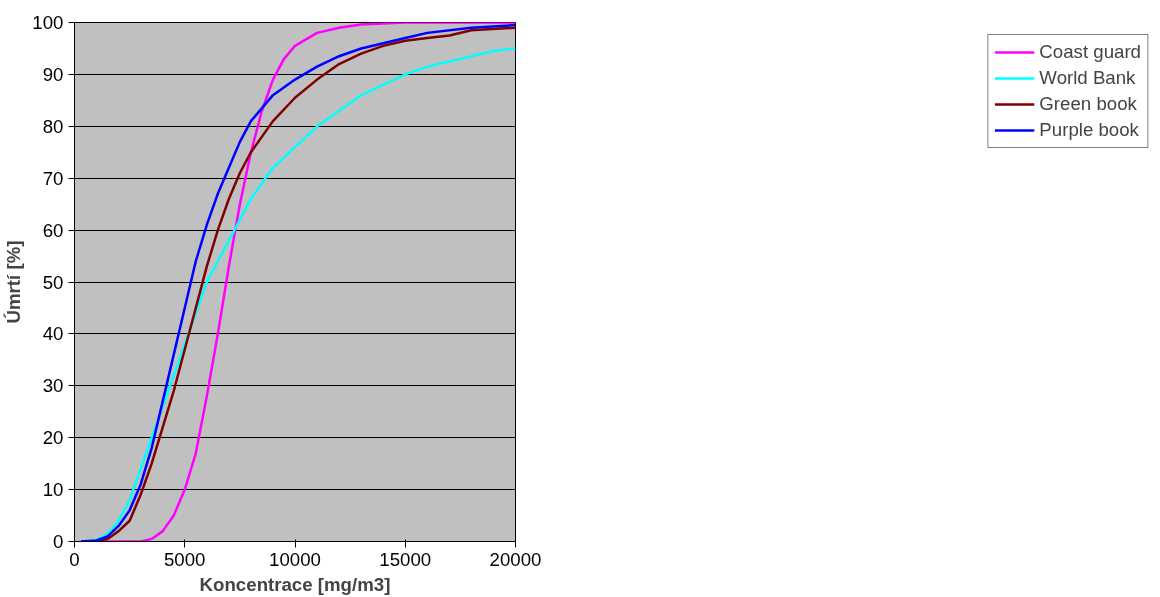  Describe the element at coordinates (53, 126) in the screenshot. I see `y-tick-label: 80` at that location.